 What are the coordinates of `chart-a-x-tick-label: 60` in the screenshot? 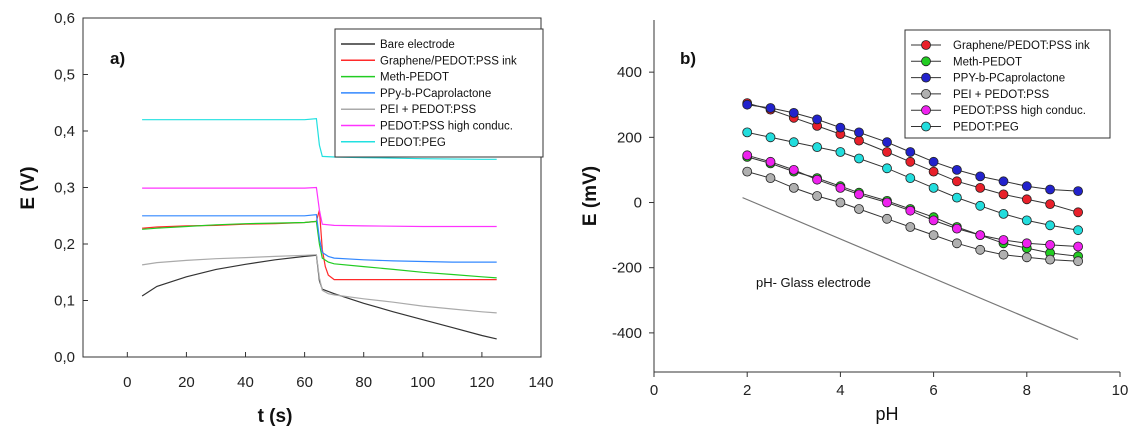 It's located at (304, 382).